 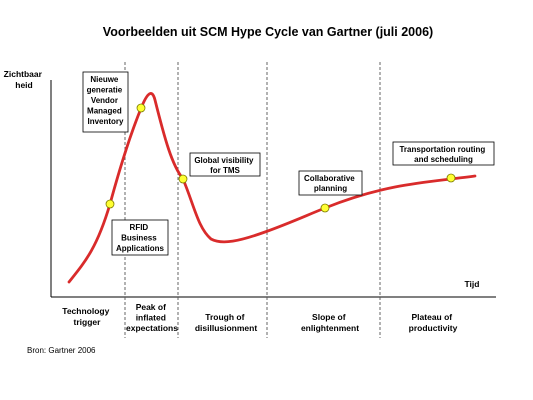 I want to click on marker-collaborative, so click(x=325, y=208).